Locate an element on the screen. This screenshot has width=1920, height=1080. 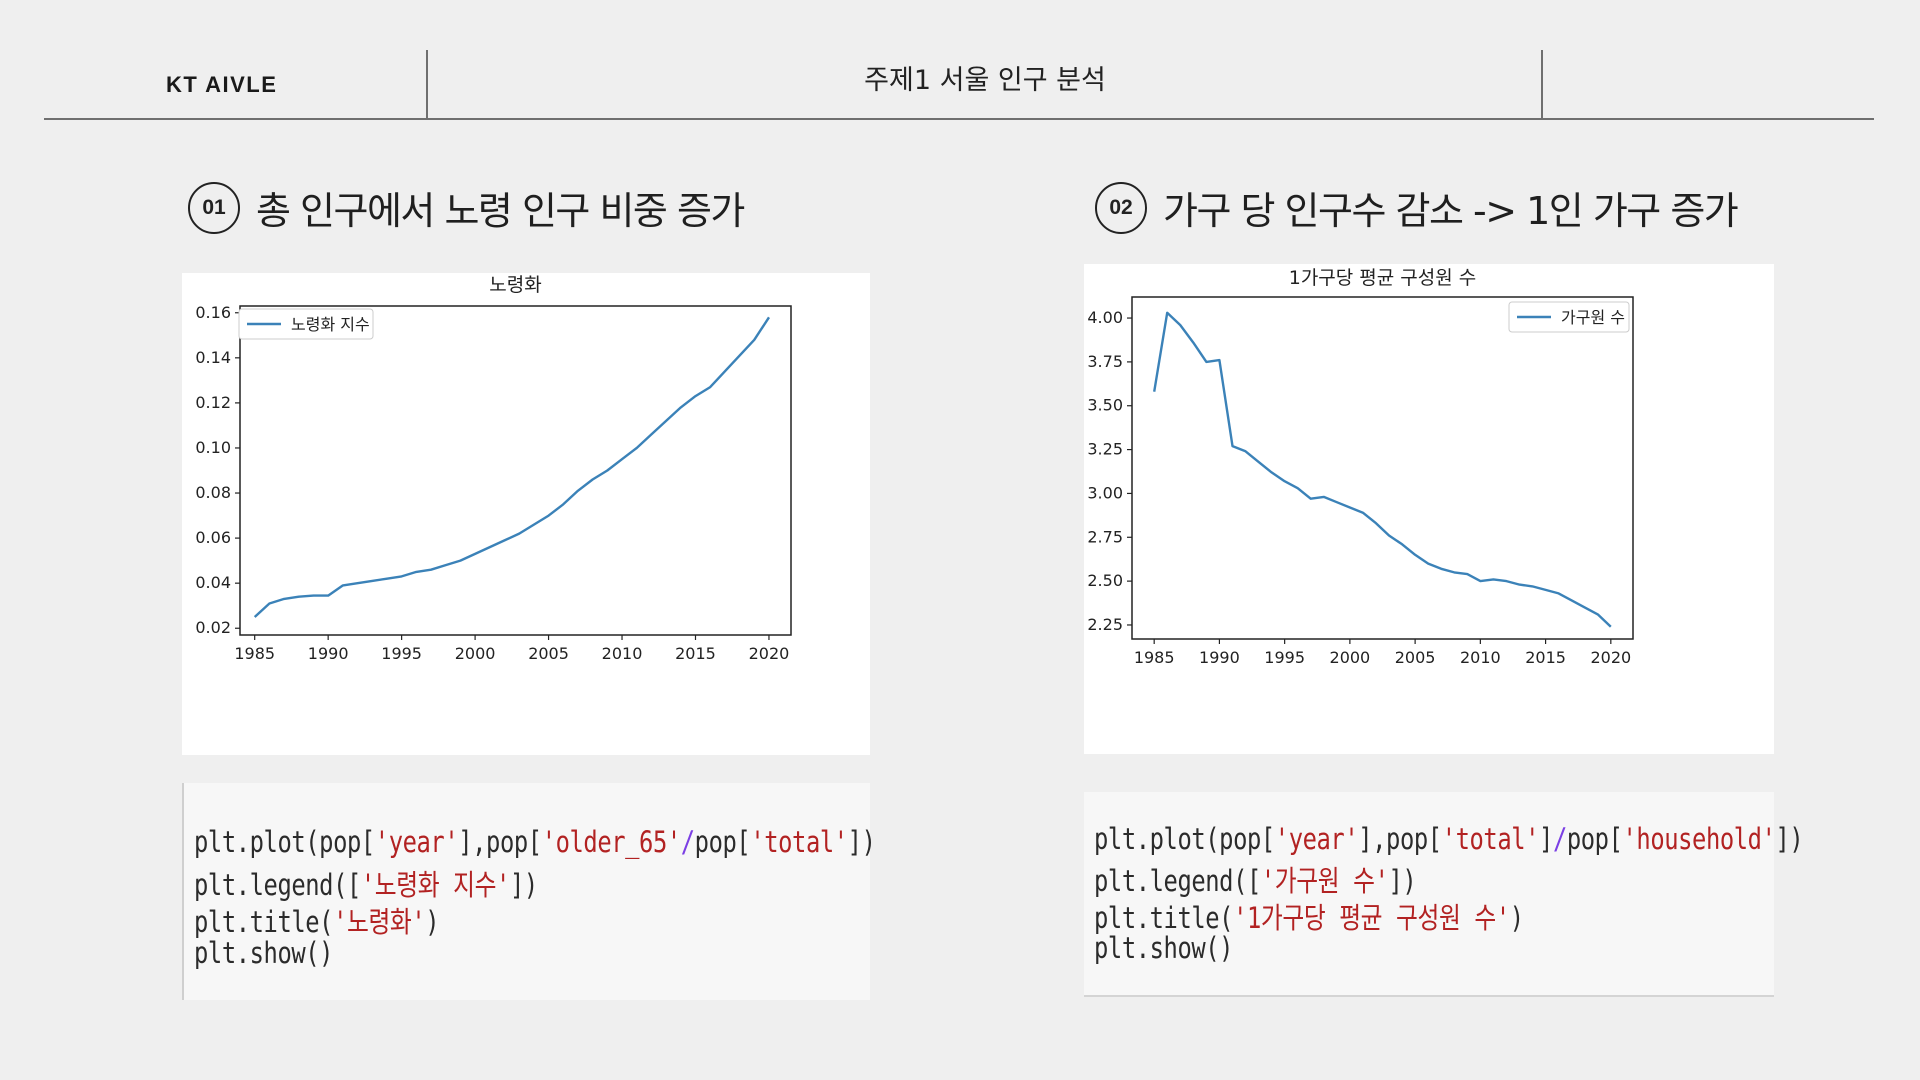
y-tick-label: 3.00 is located at coordinates (1105, 492).